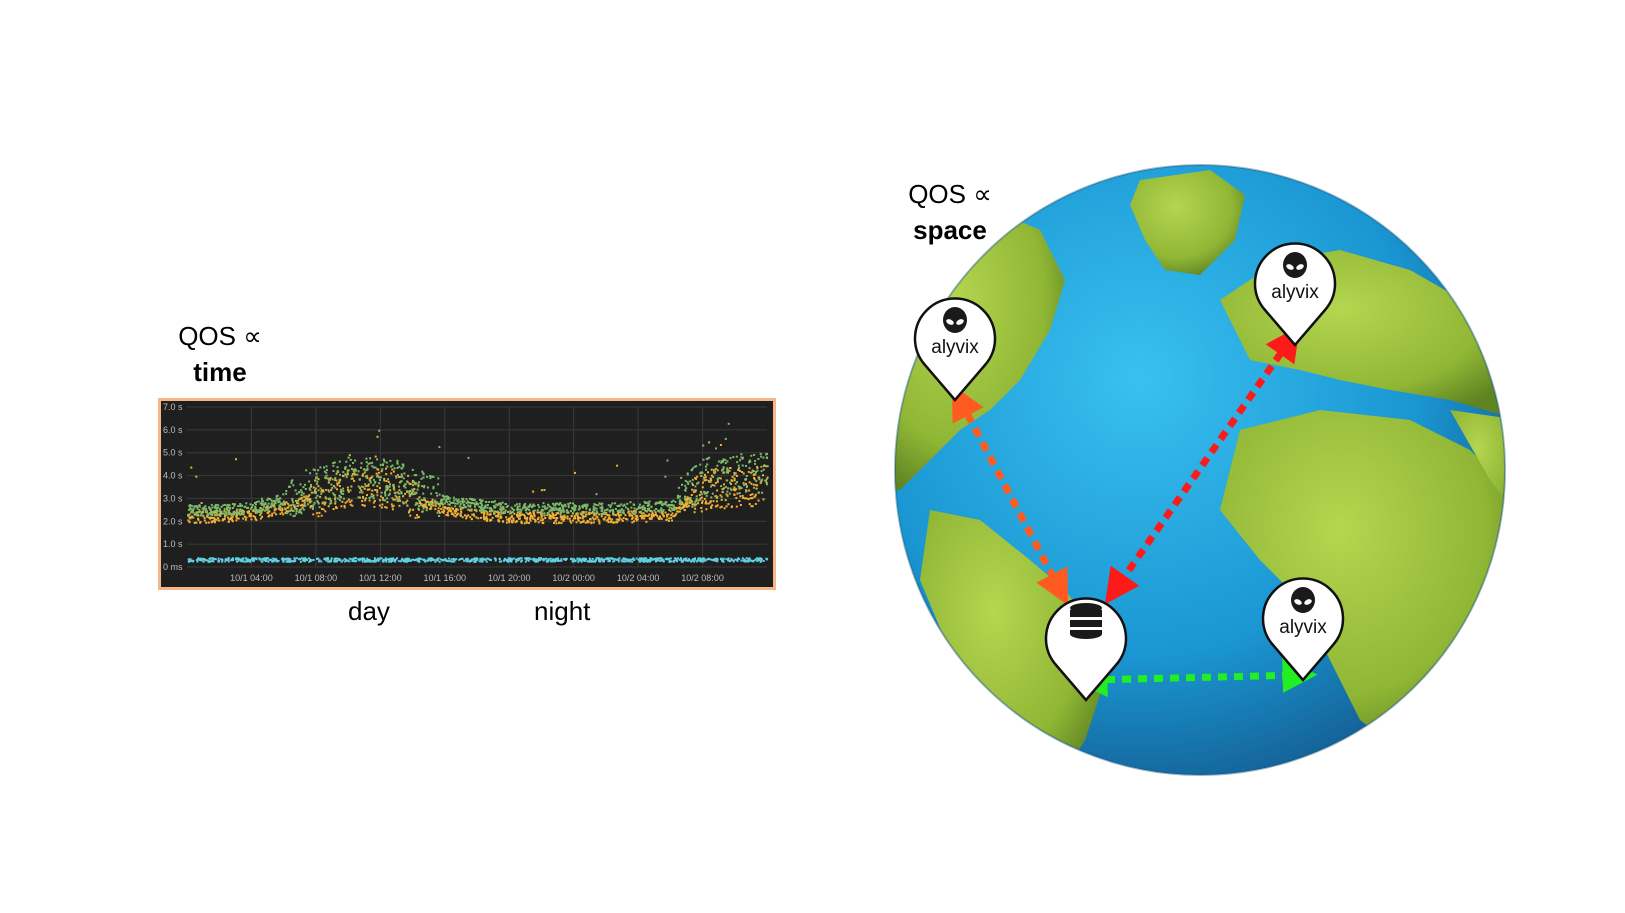 This screenshot has width=1625, height=913. What do you see at coordinates (955, 349) in the screenshot?
I see `pin-alyvix-north-america: alyvix` at bounding box center [955, 349].